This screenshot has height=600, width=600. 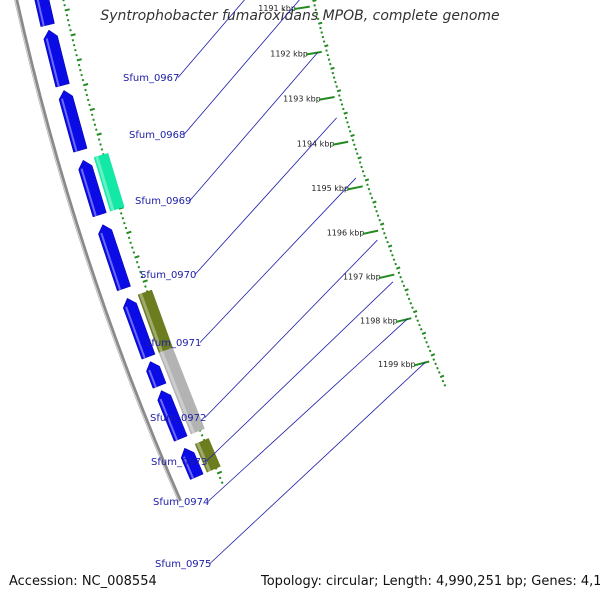 I want to click on kbp-label: 1197 kbp, so click(x=362, y=277).